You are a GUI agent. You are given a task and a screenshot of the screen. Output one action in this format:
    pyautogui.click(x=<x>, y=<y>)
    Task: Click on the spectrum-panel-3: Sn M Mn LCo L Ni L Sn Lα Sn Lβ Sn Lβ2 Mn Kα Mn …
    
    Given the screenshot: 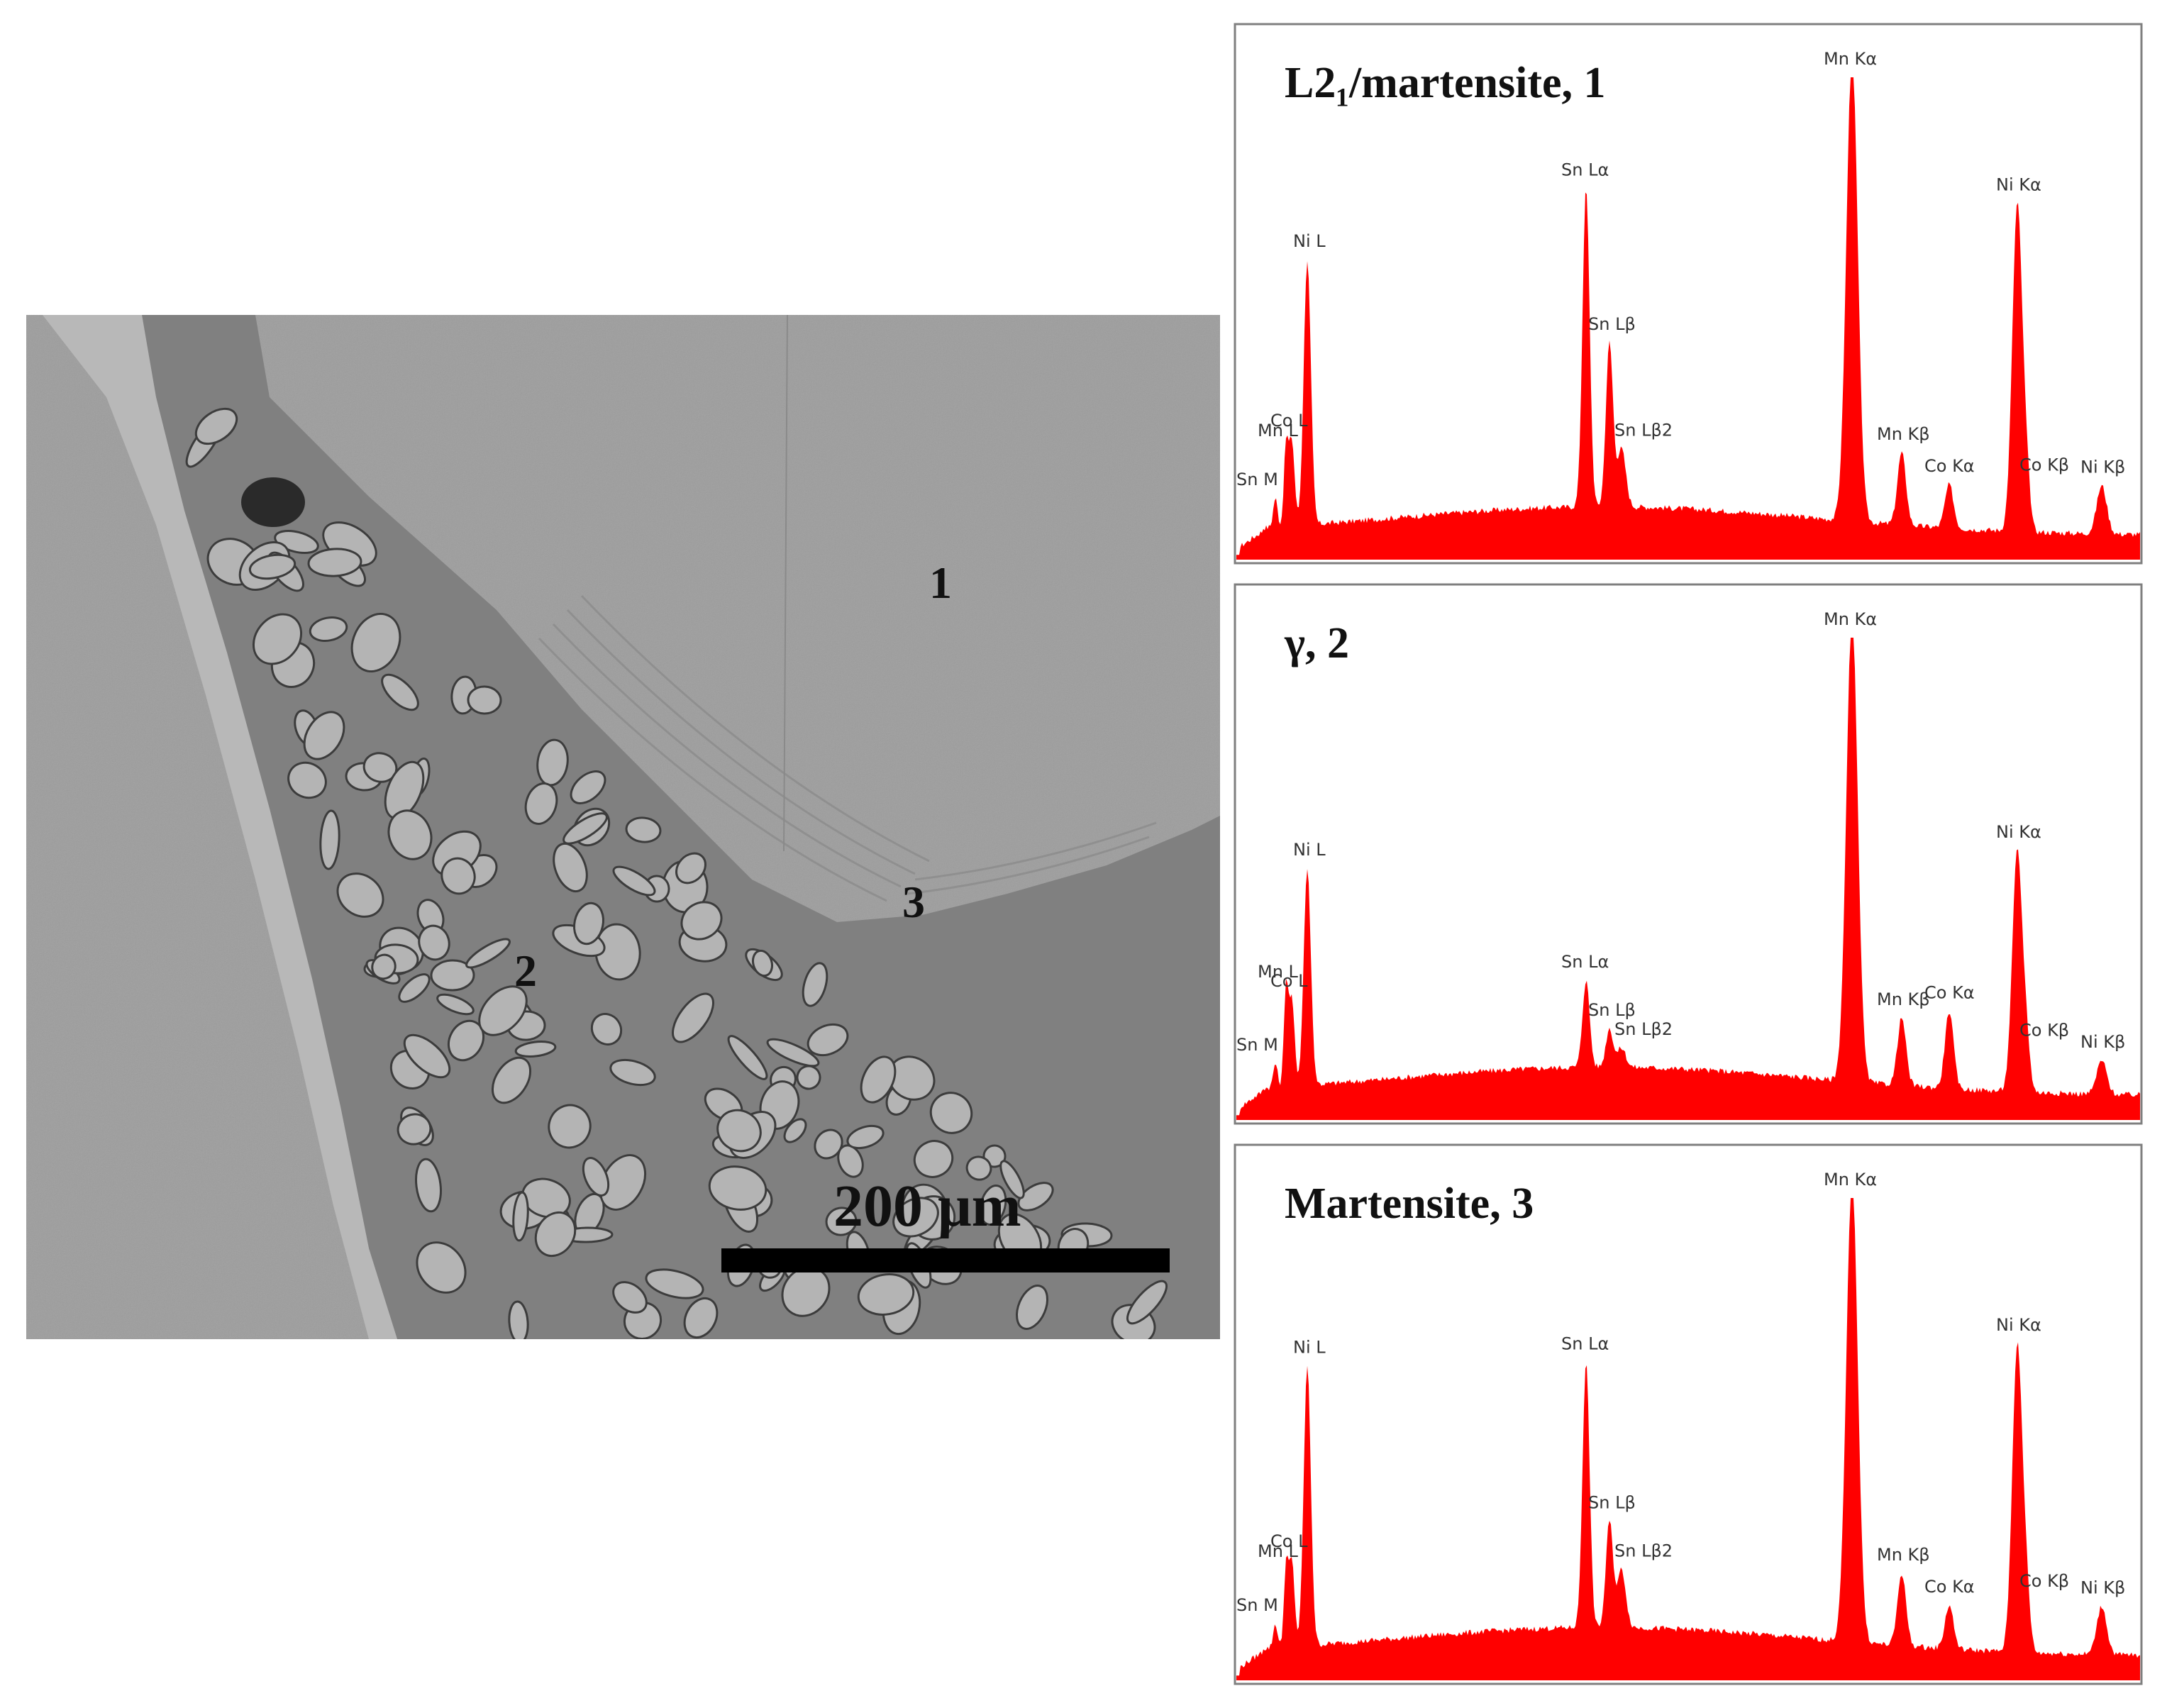 What is the action you would take?
    pyautogui.click(x=1689, y=1414)
    